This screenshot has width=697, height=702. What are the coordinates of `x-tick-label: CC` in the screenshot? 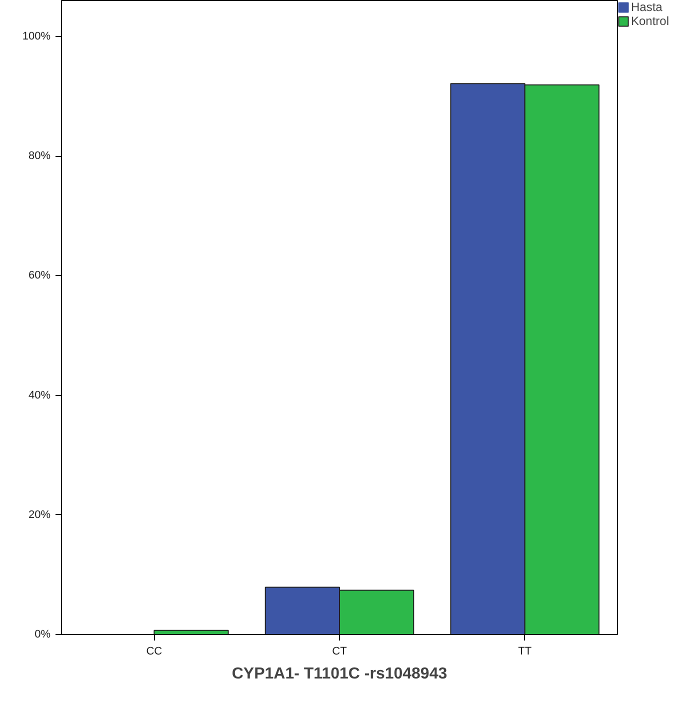 It's located at (154, 652).